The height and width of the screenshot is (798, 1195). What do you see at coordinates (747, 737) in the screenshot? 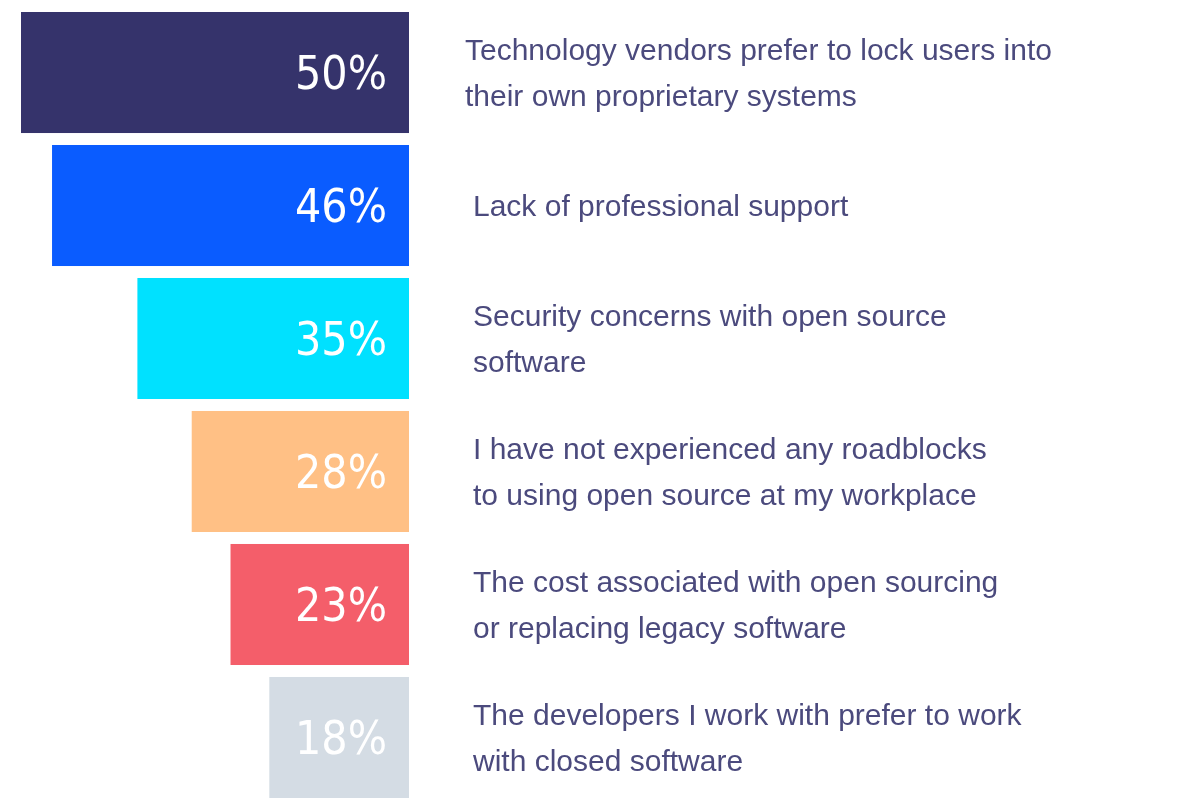
I see `y-tick-label: The developers I work with prefer to work with closed software` at bounding box center [747, 737].